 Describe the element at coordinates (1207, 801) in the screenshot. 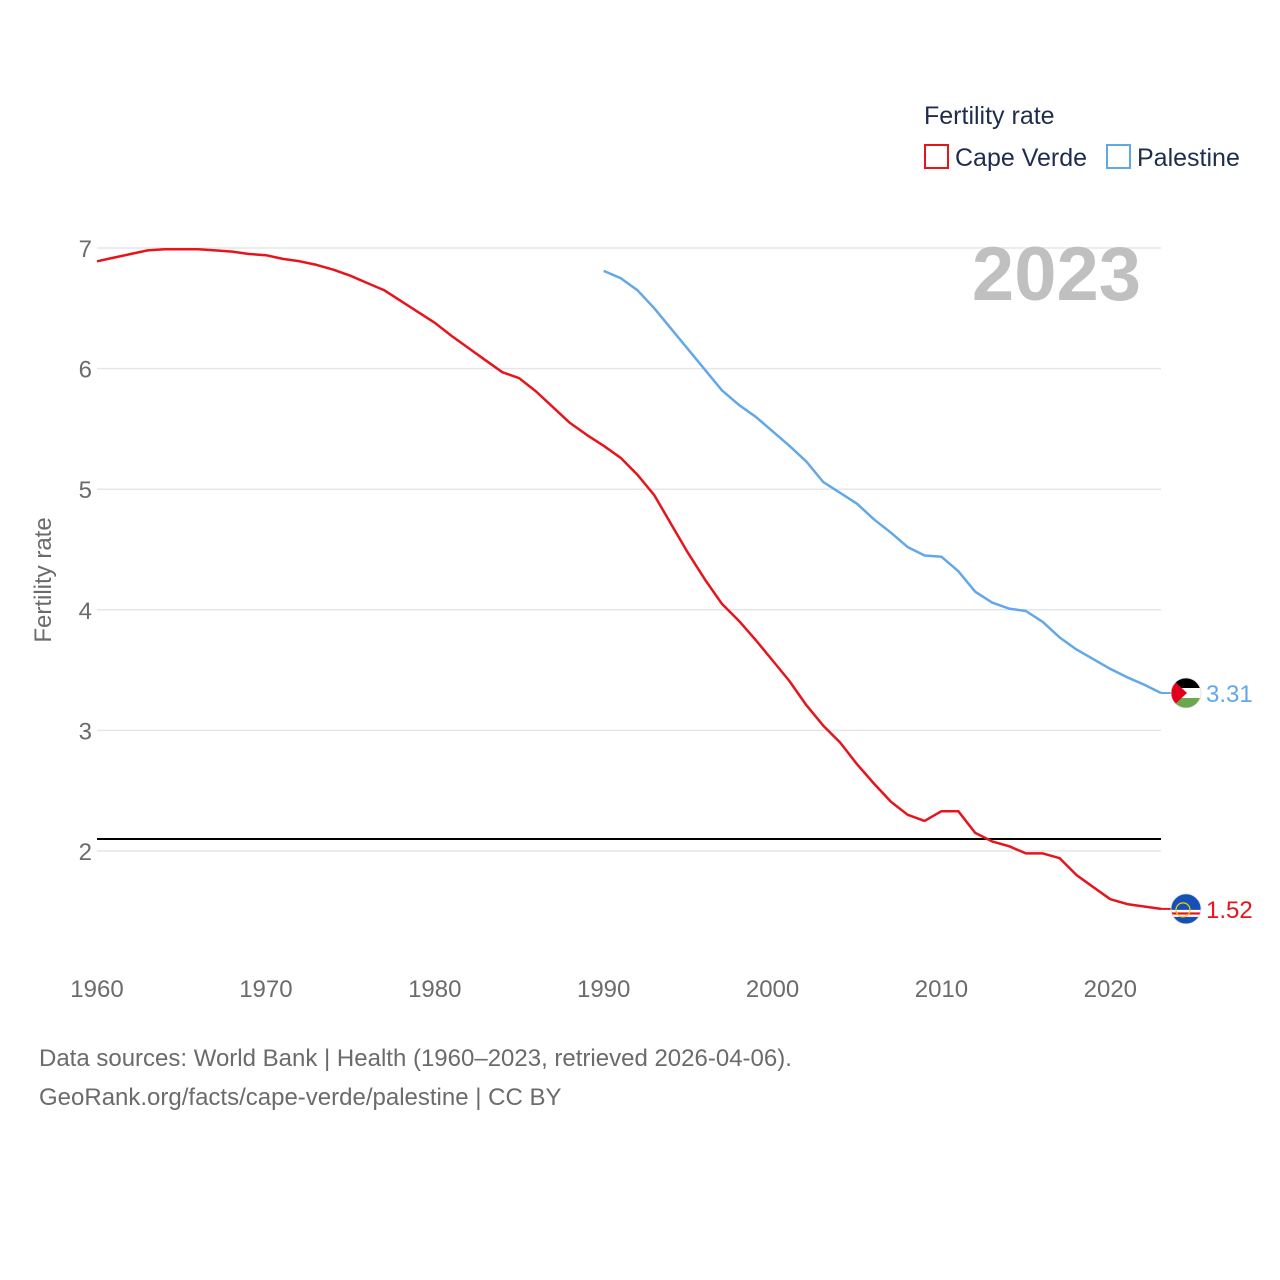

I see `series-end-markers: 1.52 3.31` at that location.